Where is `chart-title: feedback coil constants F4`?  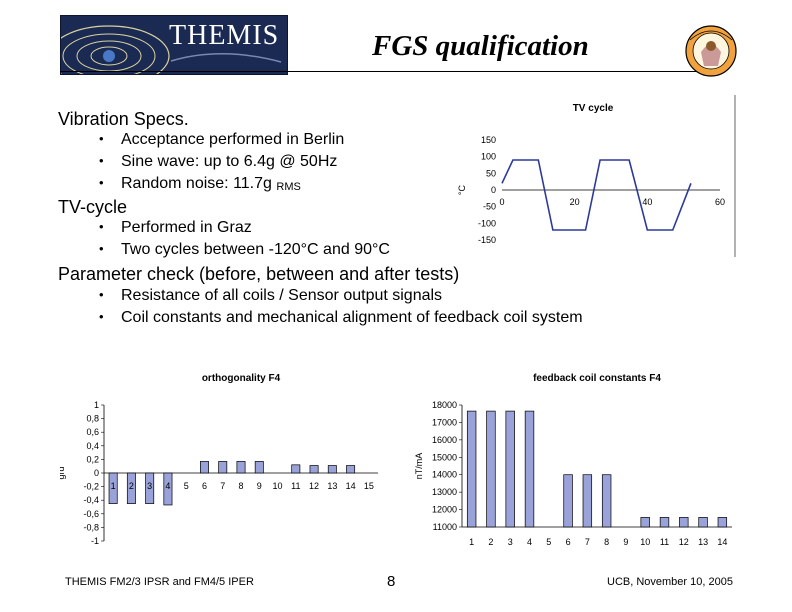
chart-title: feedback coil constants F4 is located at coordinates (597, 378).